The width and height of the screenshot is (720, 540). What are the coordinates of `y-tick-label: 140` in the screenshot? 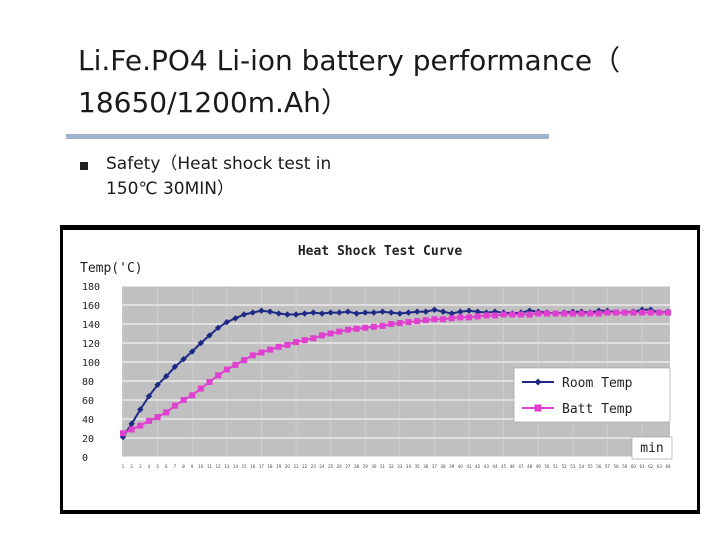 It's located at (91, 325).